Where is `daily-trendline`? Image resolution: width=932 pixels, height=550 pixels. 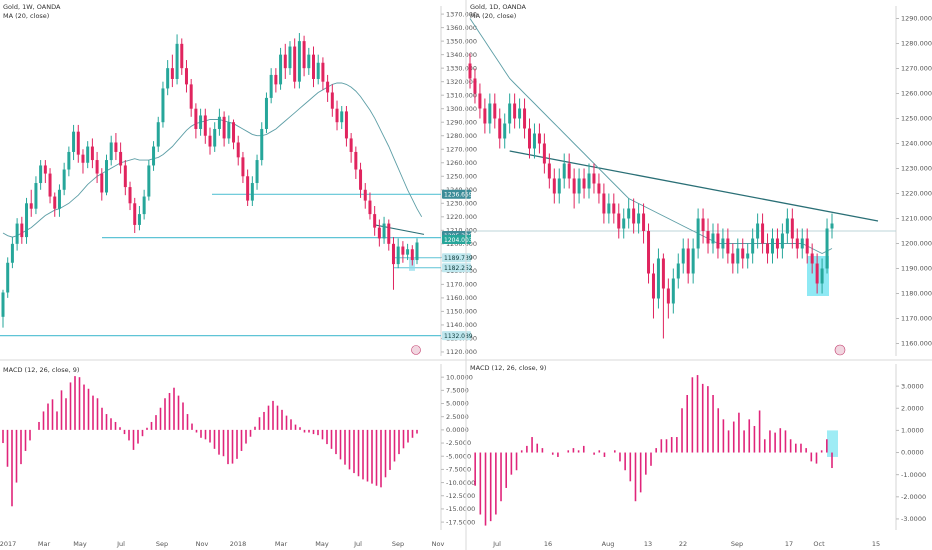 daily-trendline is located at coordinates (694, 186).